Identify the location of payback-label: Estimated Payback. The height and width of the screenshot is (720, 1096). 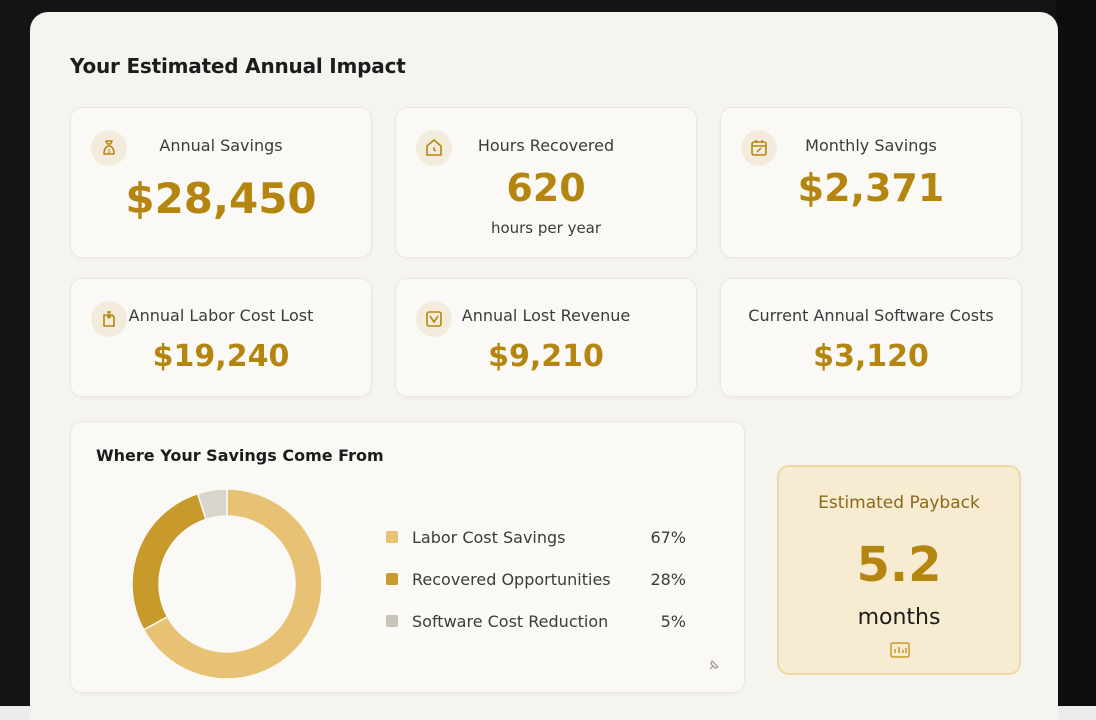
(899, 503).